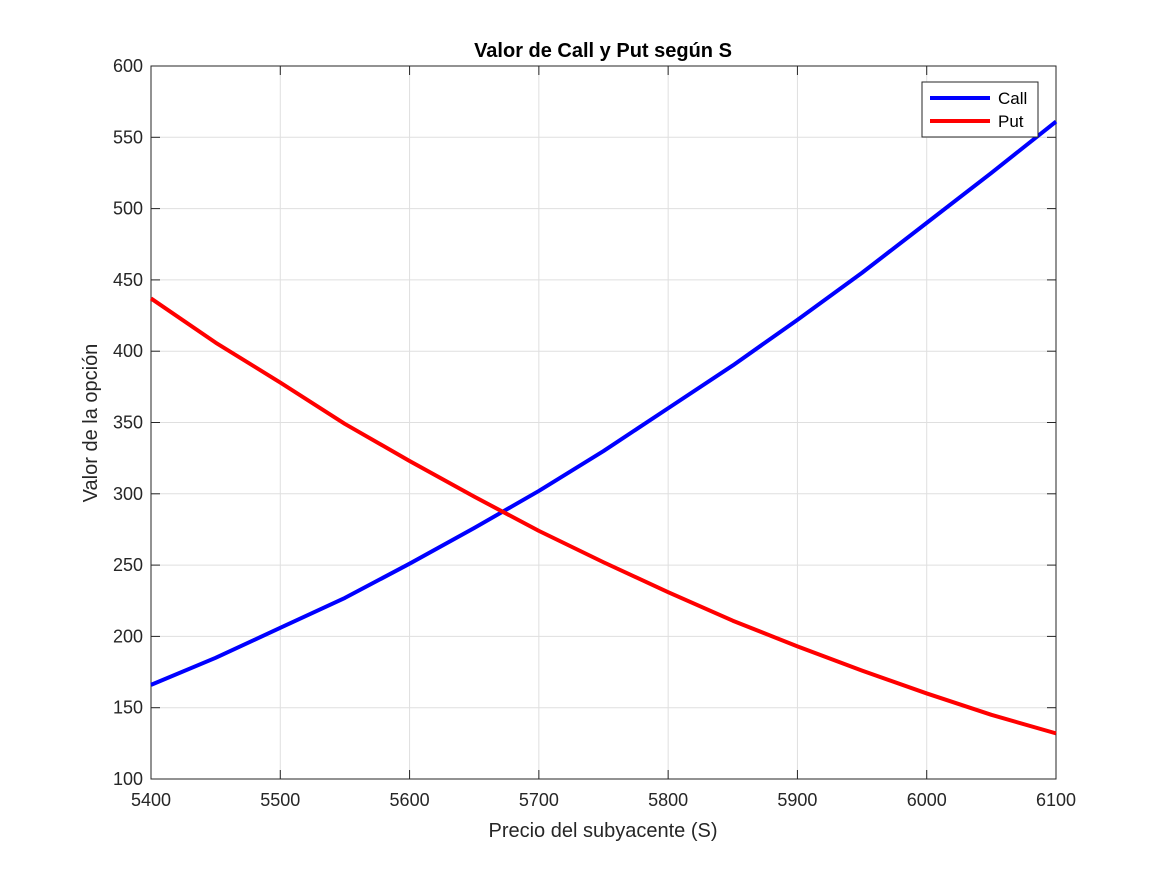 This screenshot has width=1167, height=875. Describe the element at coordinates (797, 800) in the screenshot. I see `x-tick-label: 5900` at that location.